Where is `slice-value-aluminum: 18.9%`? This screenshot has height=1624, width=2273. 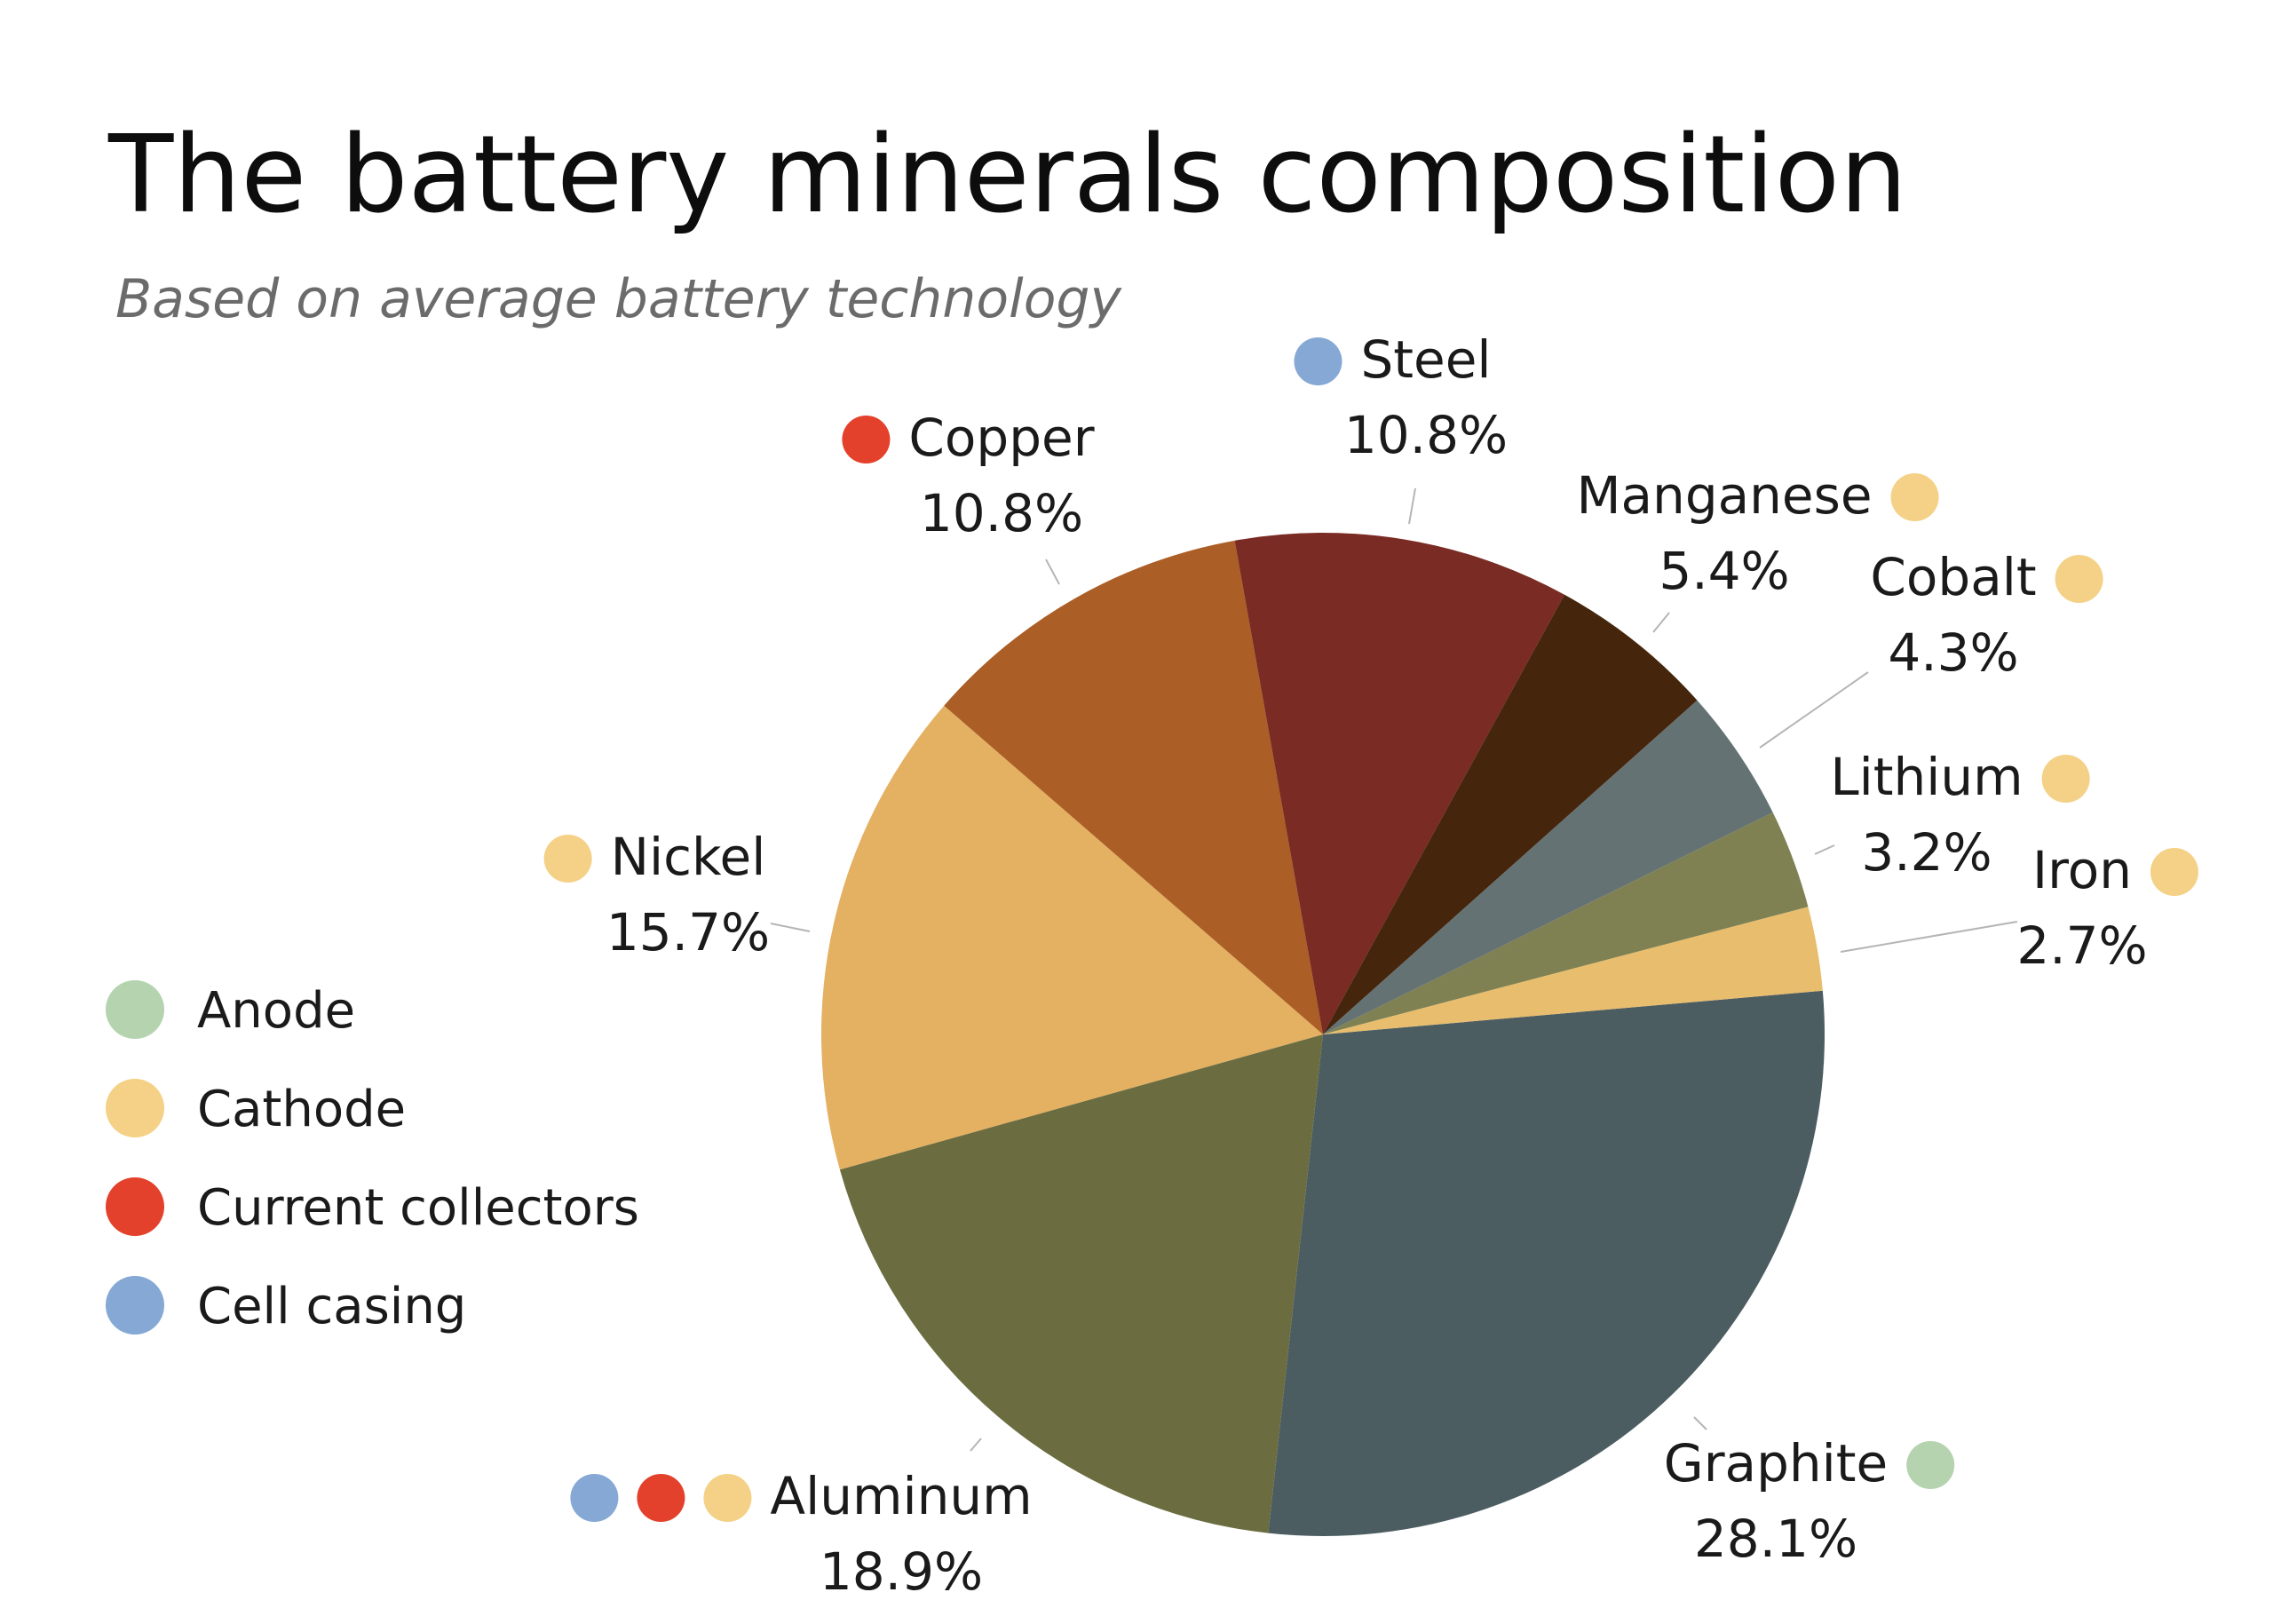
slice-value-aluminum: 18.9% is located at coordinates (901, 1571).